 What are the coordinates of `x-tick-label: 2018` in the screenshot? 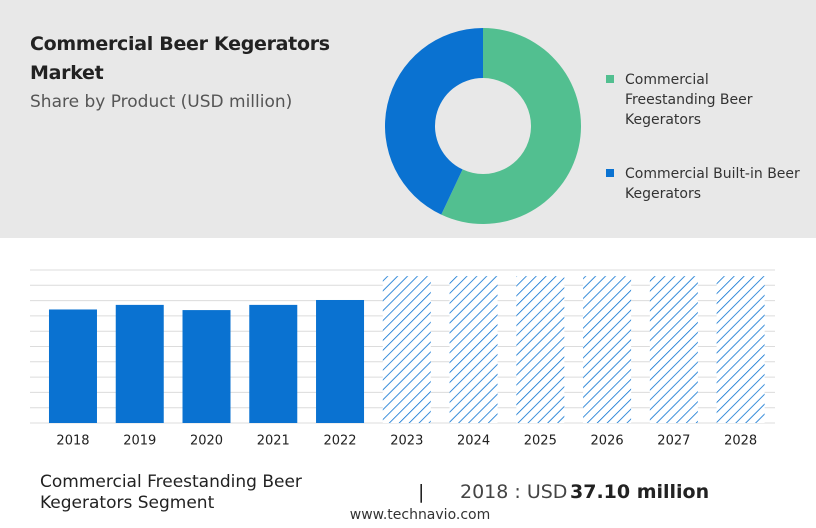 It's located at (72, 441).